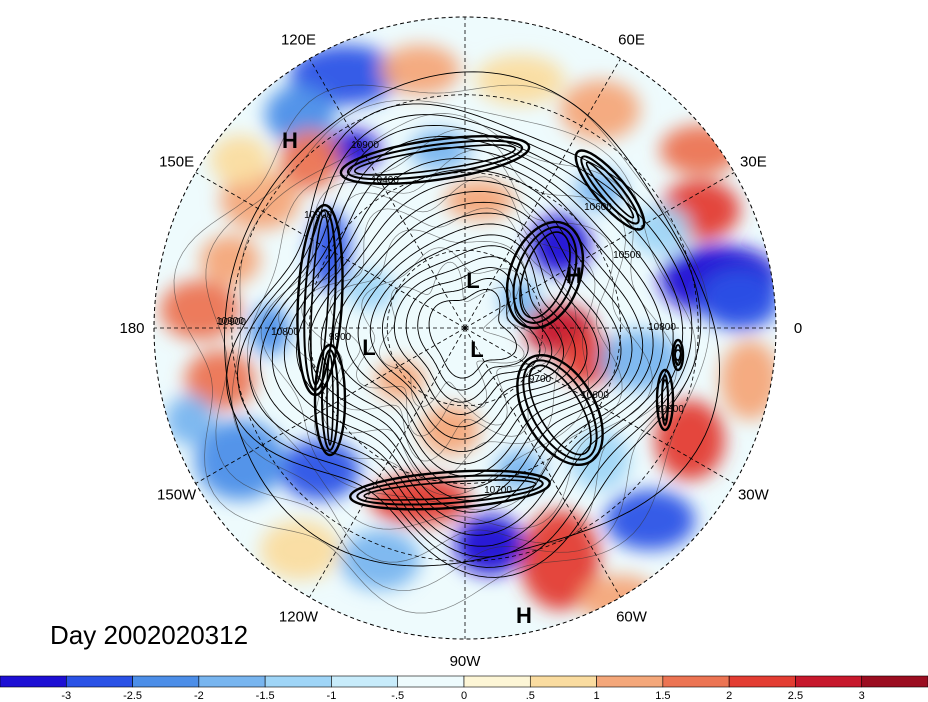 The height and width of the screenshot is (702, 928). What do you see at coordinates (464, 696) in the screenshot?
I see `colorbar-tick-label: 0` at bounding box center [464, 696].